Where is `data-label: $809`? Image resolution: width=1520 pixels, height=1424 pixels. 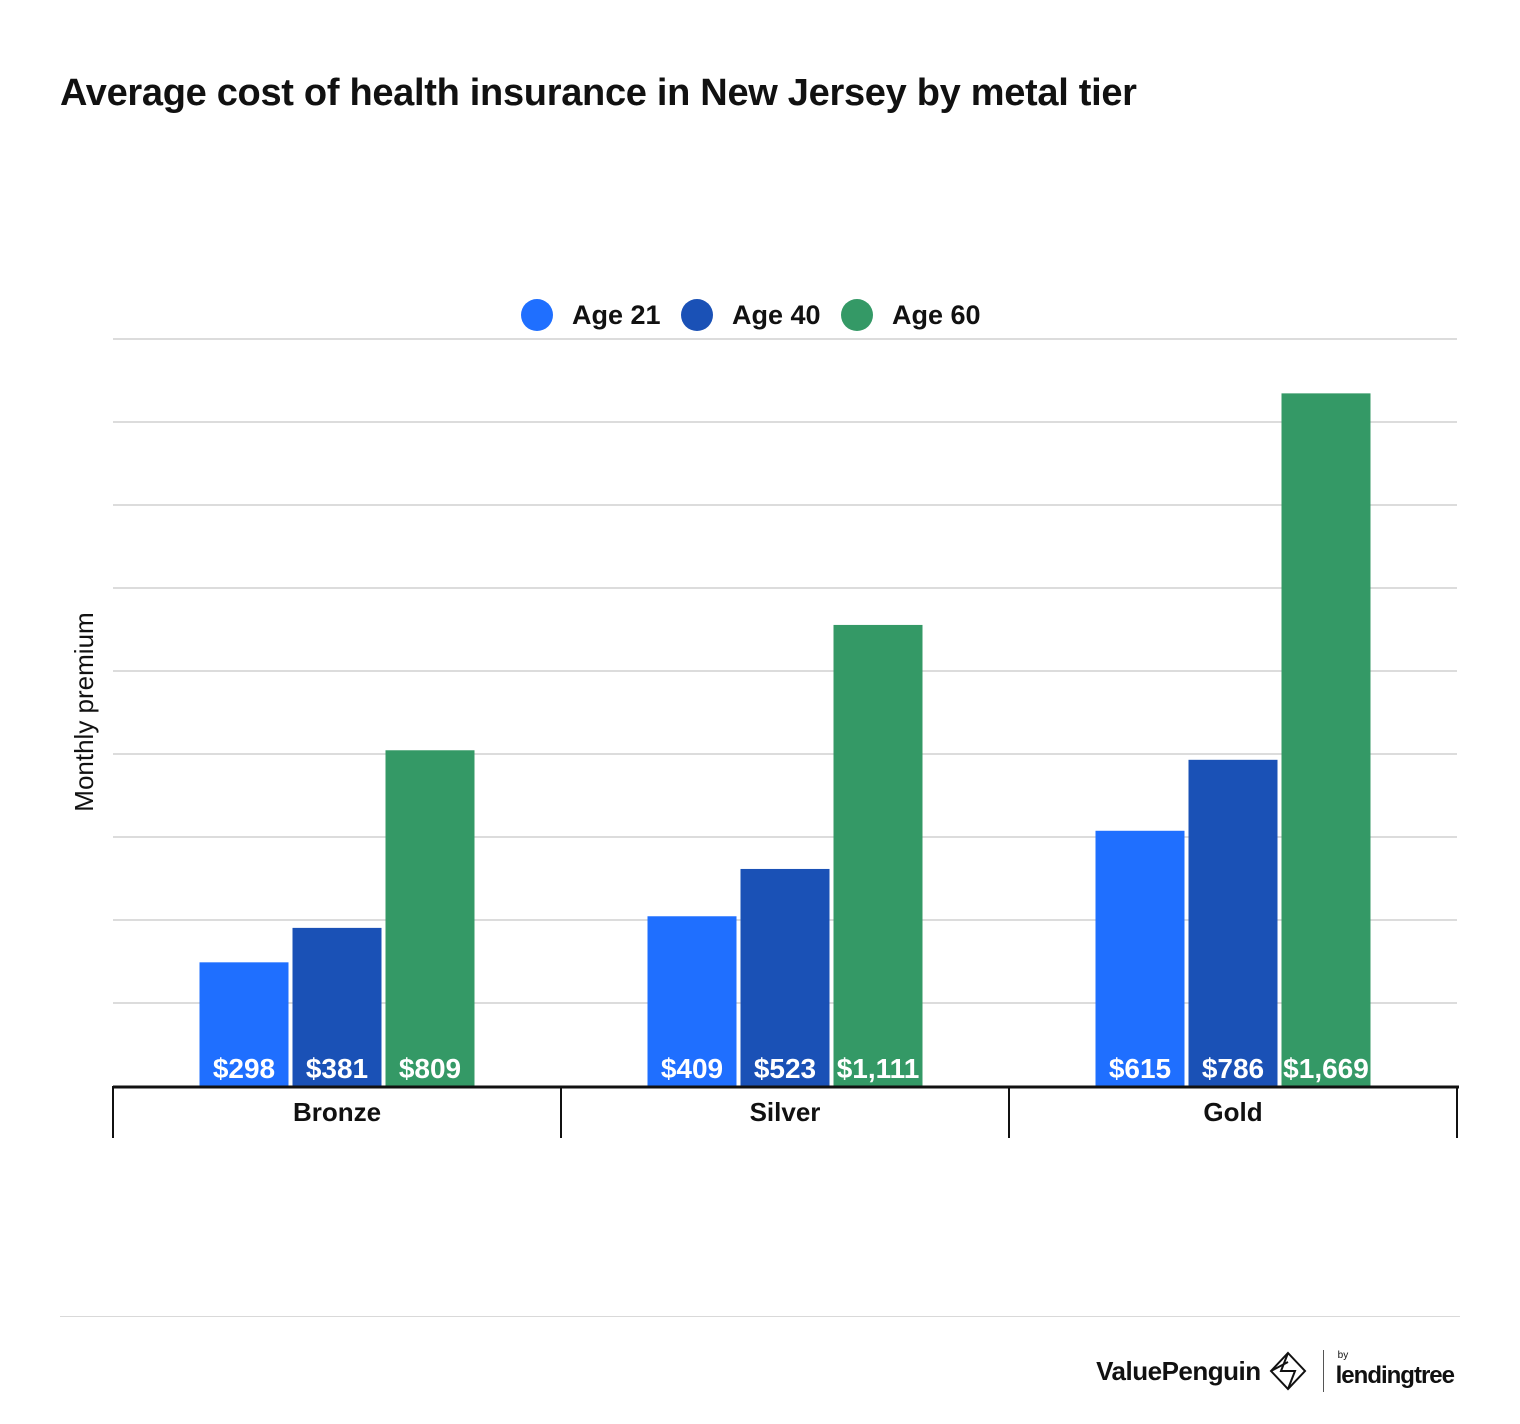 data-label: $809 is located at coordinates (430, 1068).